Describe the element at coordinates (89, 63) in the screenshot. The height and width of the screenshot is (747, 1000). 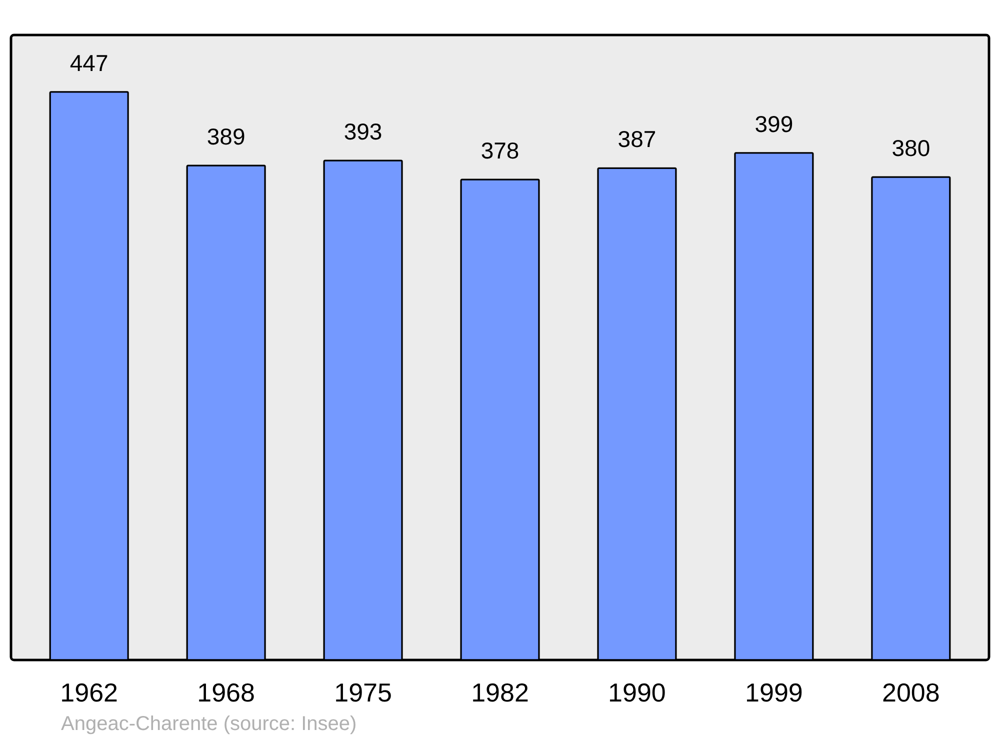
I see `data-label: 447` at that location.